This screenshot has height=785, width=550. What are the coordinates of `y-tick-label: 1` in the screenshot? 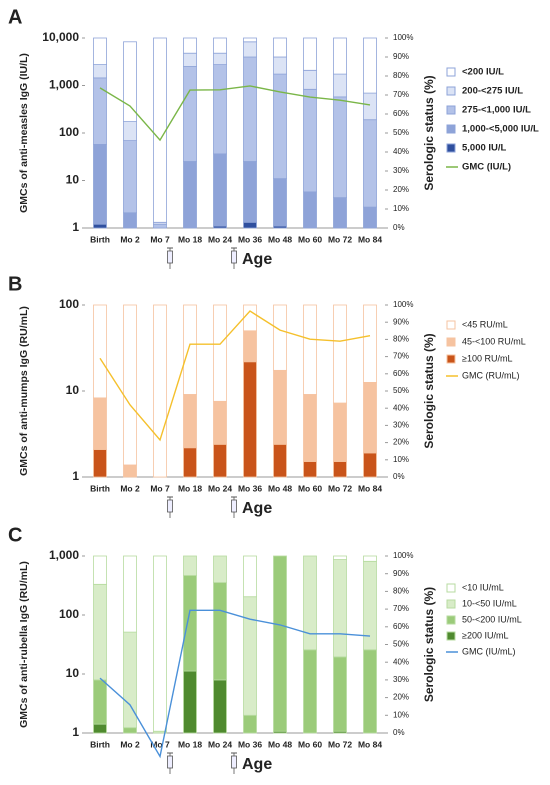 It's located at (75, 732).